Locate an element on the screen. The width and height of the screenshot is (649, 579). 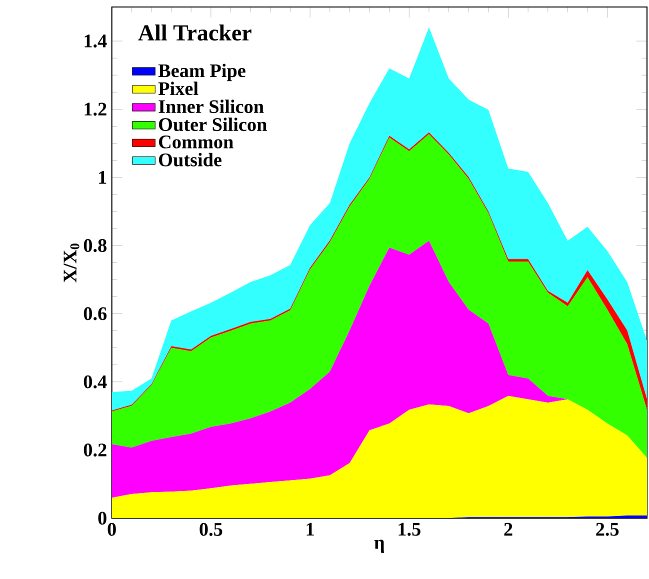
legend-label: Outer Silicon is located at coordinates (213, 124).